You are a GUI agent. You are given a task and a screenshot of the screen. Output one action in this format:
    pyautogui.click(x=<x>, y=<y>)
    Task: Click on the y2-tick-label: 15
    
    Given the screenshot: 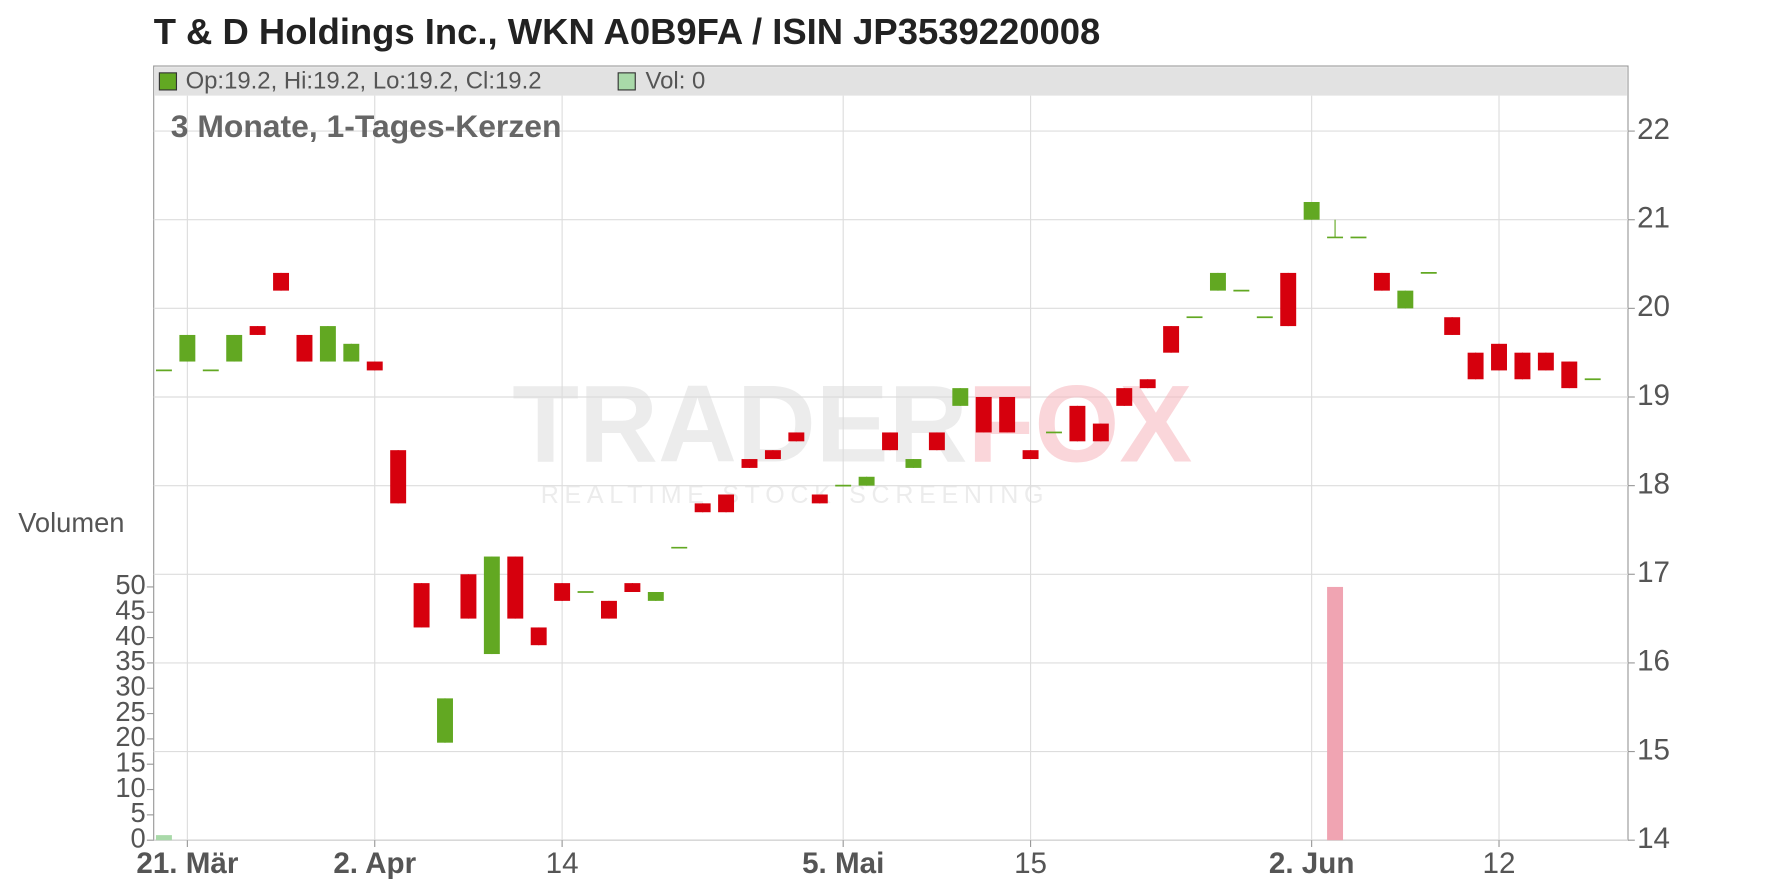 What is the action you would take?
    pyautogui.click(x=130, y=761)
    